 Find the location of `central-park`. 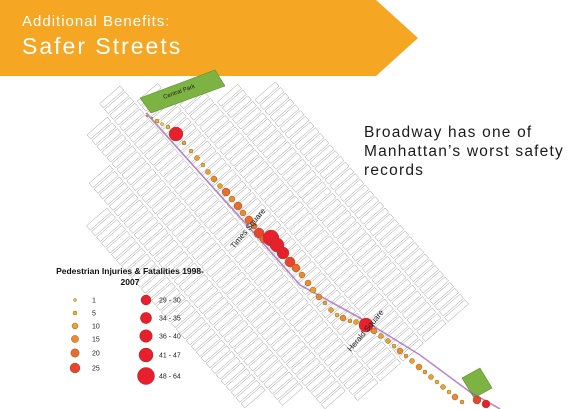

central-park is located at coordinates (182, 91).